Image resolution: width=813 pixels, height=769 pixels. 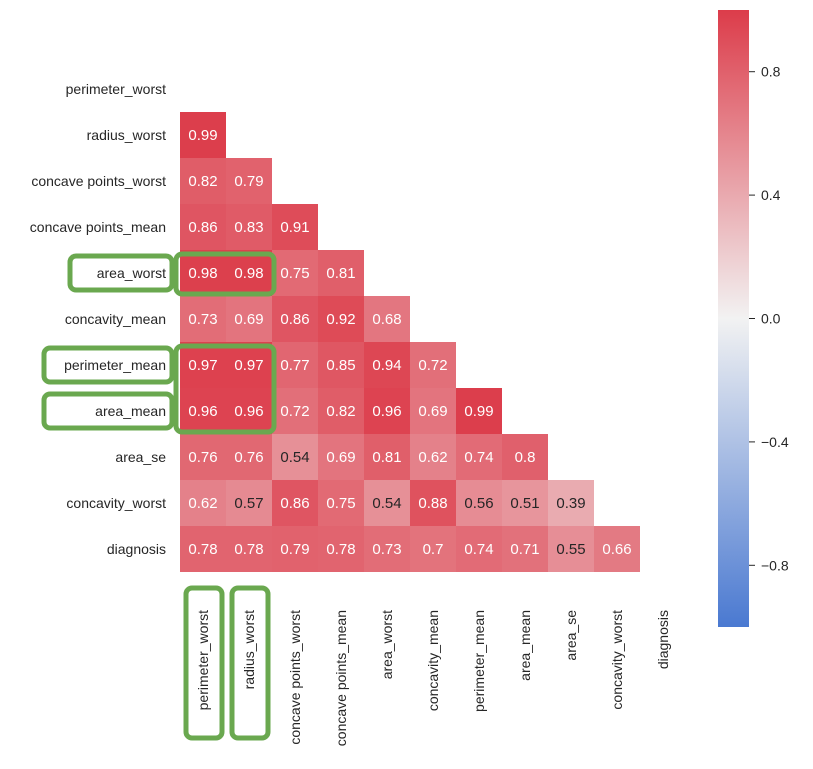 I want to click on cell-value-label: 0.73, so click(x=202, y=319).